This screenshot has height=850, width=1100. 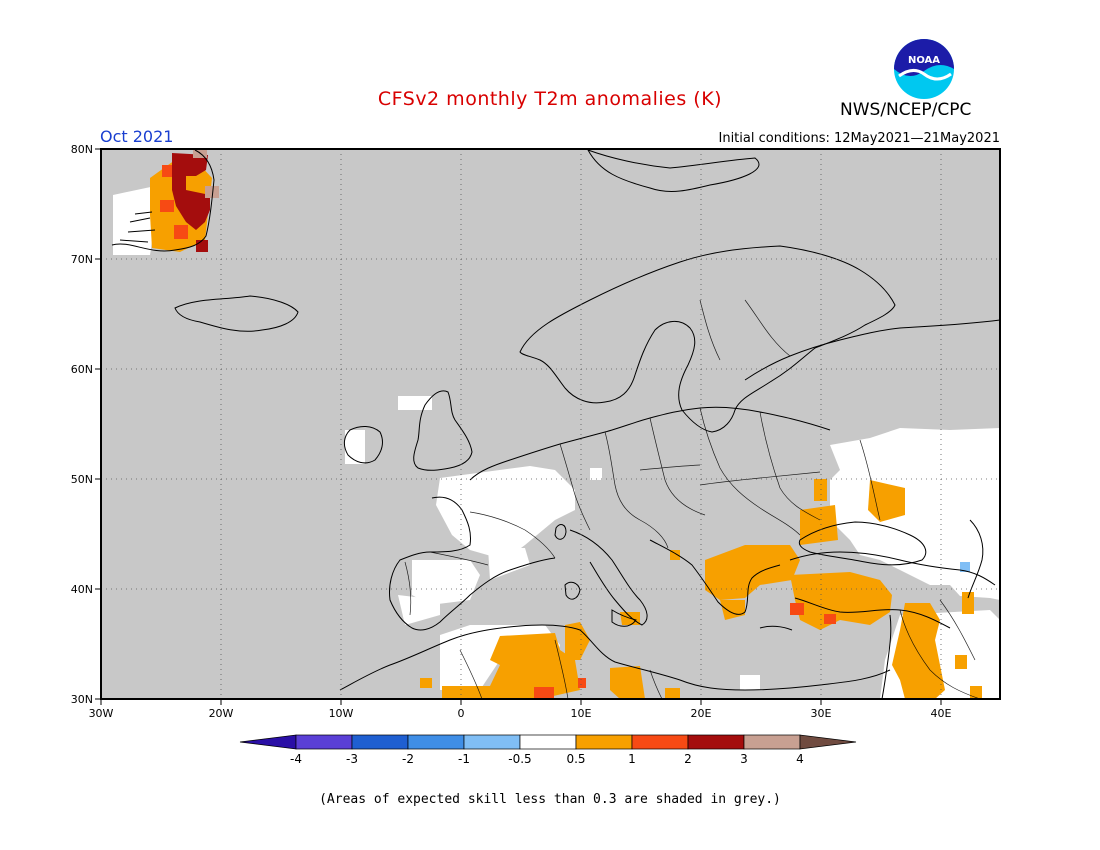 I want to click on colorbar: -4 -3 -2 -1 -0.5 0.5 1 2 3 4, so click(x=548, y=750).